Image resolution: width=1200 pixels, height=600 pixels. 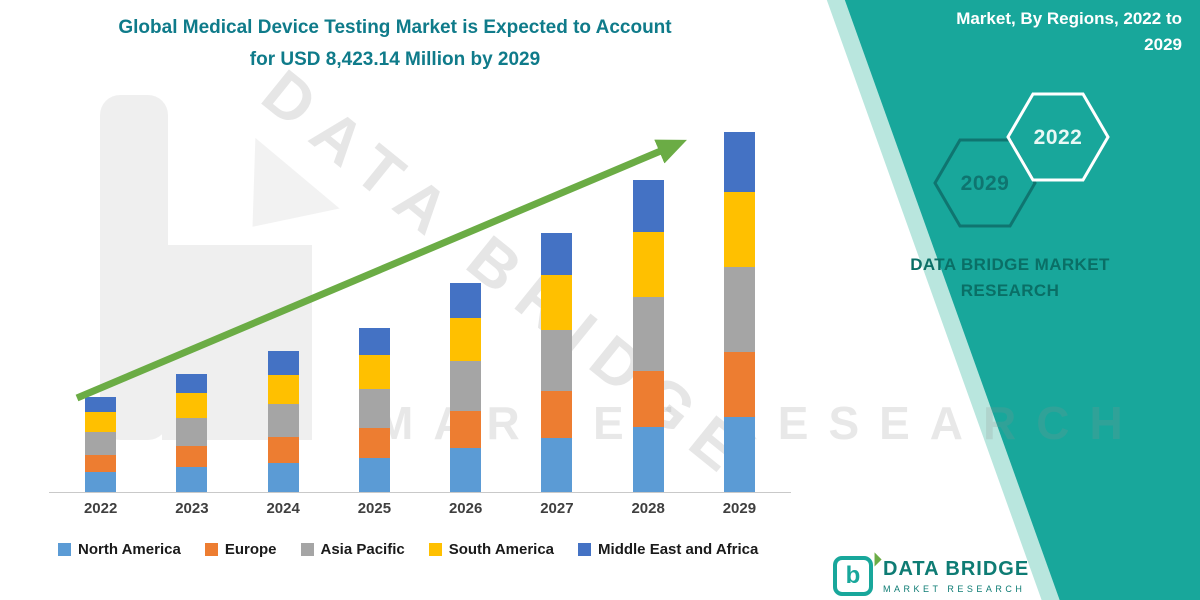 I want to click on bar-column-2022: 2022, so click(x=100, y=330).